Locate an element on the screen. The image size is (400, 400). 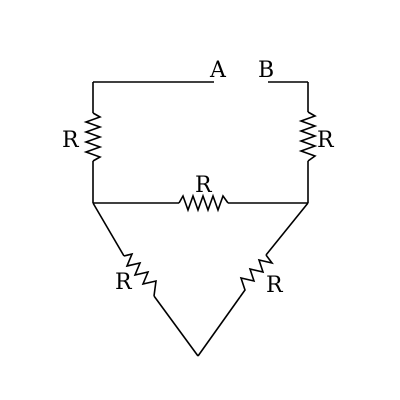
lower-right-upper-wire is located at coordinates (287, 229).